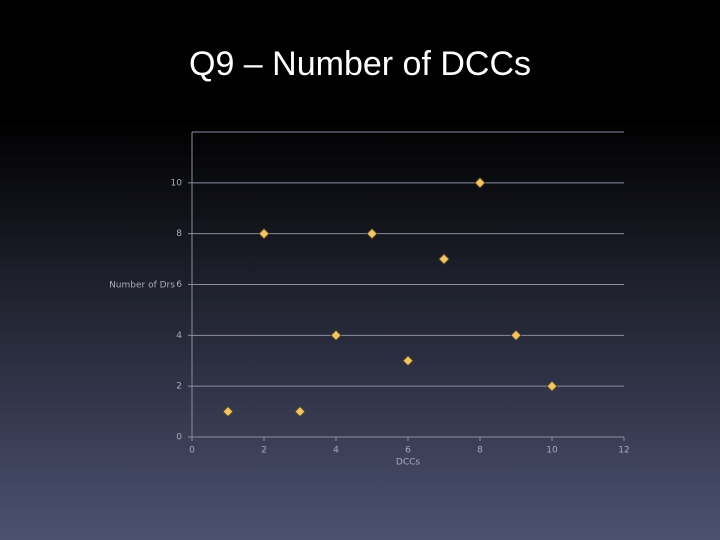 This screenshot has width=720, height=540. What do you see at coordinates (179, 285) in the screenshot?
I see `y-tick-label: 6` at bounding box center [179, 285].